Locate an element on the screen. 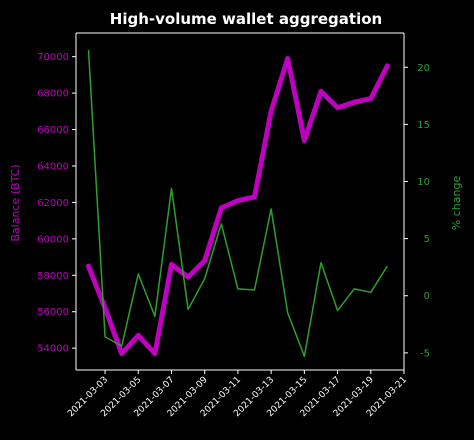 This screenshot has width=474, height=440. y-right-tick-label: 20 is located at coordinates (423, 68).